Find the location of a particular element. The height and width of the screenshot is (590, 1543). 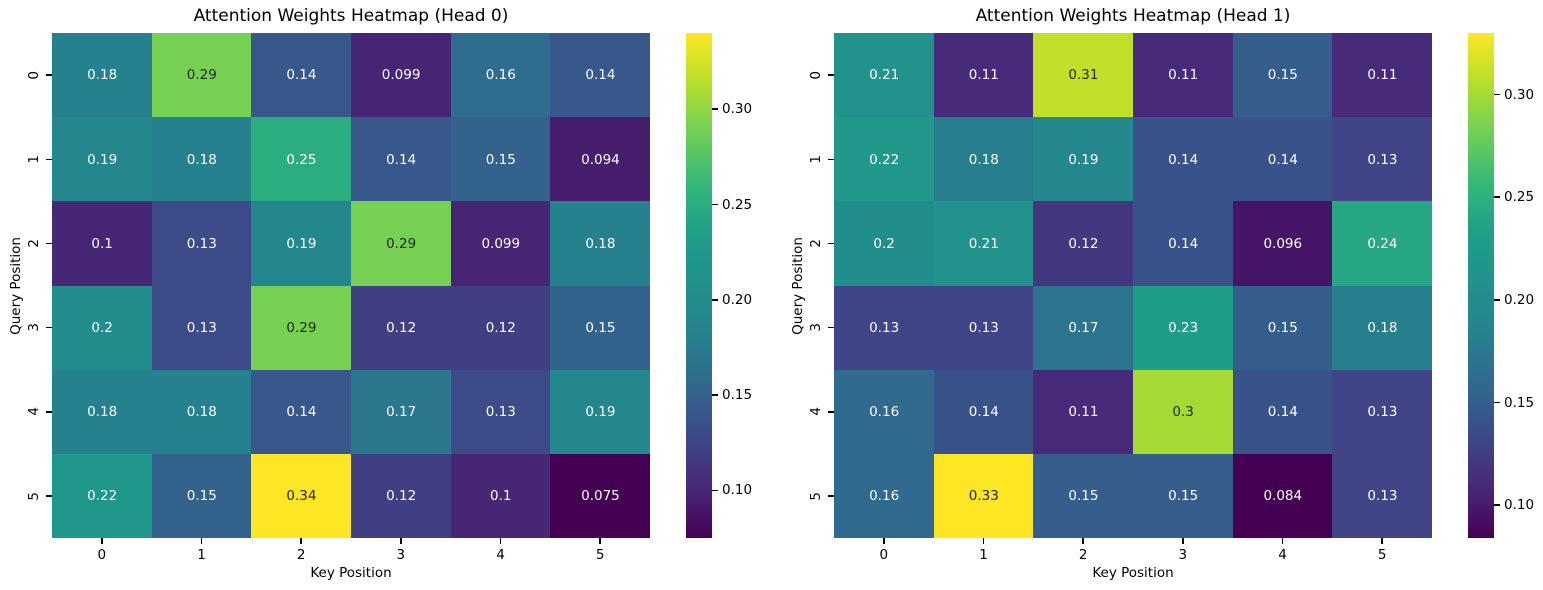

y-axis-label-head-1: Query Position is located at coordinates (798, 285).